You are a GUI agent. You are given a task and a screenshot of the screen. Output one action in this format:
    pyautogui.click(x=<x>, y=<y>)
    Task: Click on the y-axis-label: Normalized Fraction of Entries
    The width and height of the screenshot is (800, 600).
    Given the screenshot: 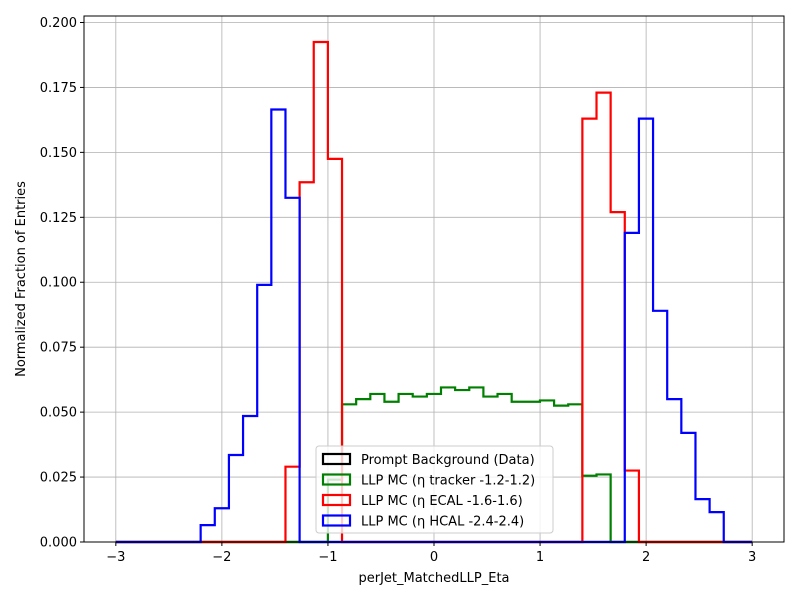 What is the action you would take?
    pyautogui.click(x=21, y=279)
    